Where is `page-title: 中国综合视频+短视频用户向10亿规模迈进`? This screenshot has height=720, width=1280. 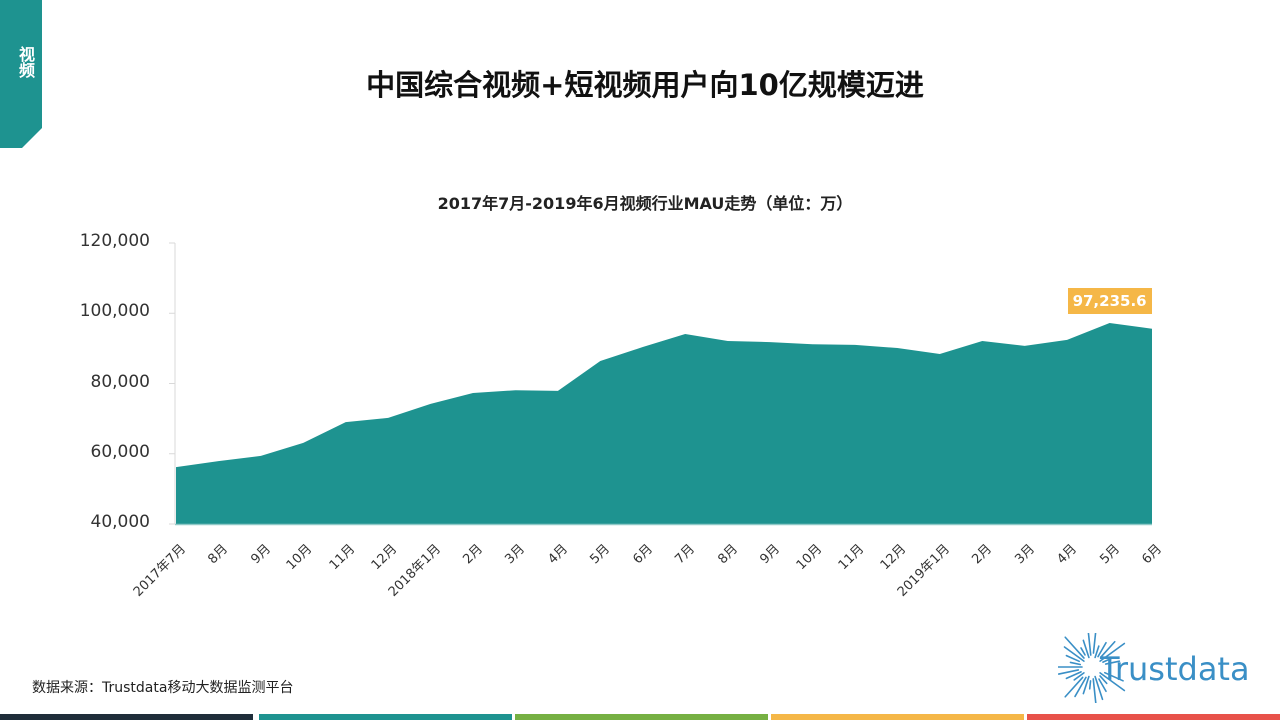 page-title: 中国综合视频+短视频用户向10亿规模迈进 is located at coordinates (645, 85).